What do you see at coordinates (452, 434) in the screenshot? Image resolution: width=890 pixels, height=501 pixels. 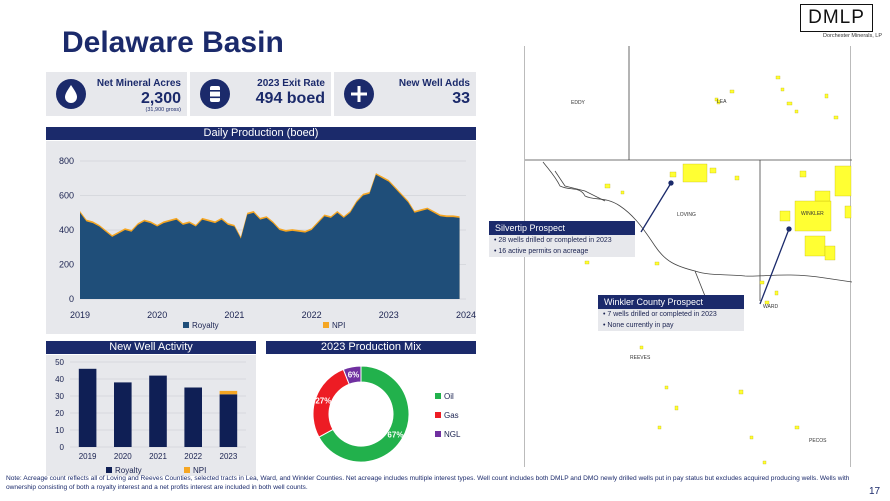 I see `legend-ngl: NGL` at bounding box center [452, 434].